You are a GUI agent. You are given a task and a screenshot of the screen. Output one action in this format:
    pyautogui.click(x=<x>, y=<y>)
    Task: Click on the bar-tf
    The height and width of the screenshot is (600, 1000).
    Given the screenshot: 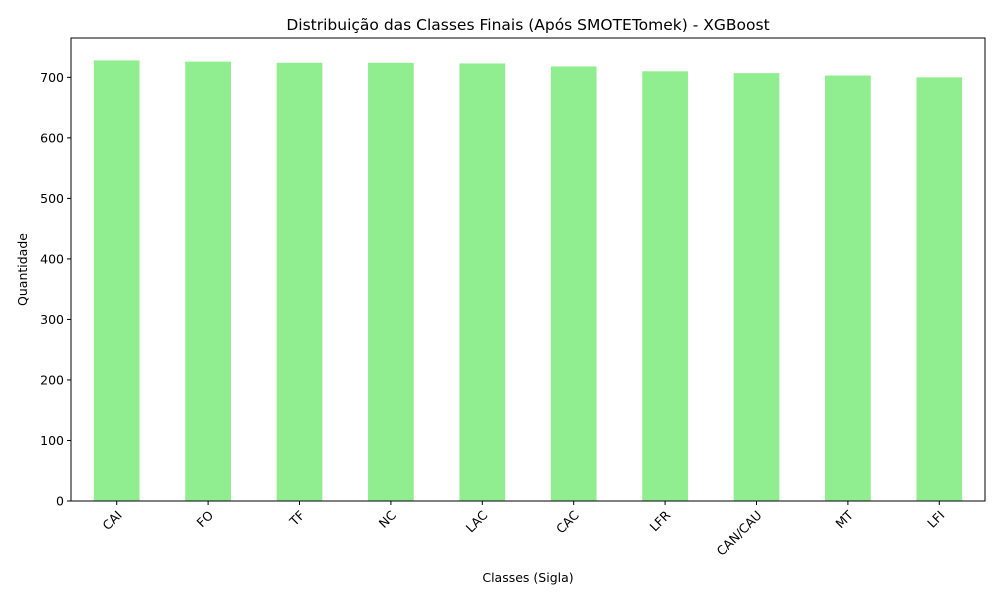 What is the action you would take?
    pyautogui.click(x=299, y=281)
    